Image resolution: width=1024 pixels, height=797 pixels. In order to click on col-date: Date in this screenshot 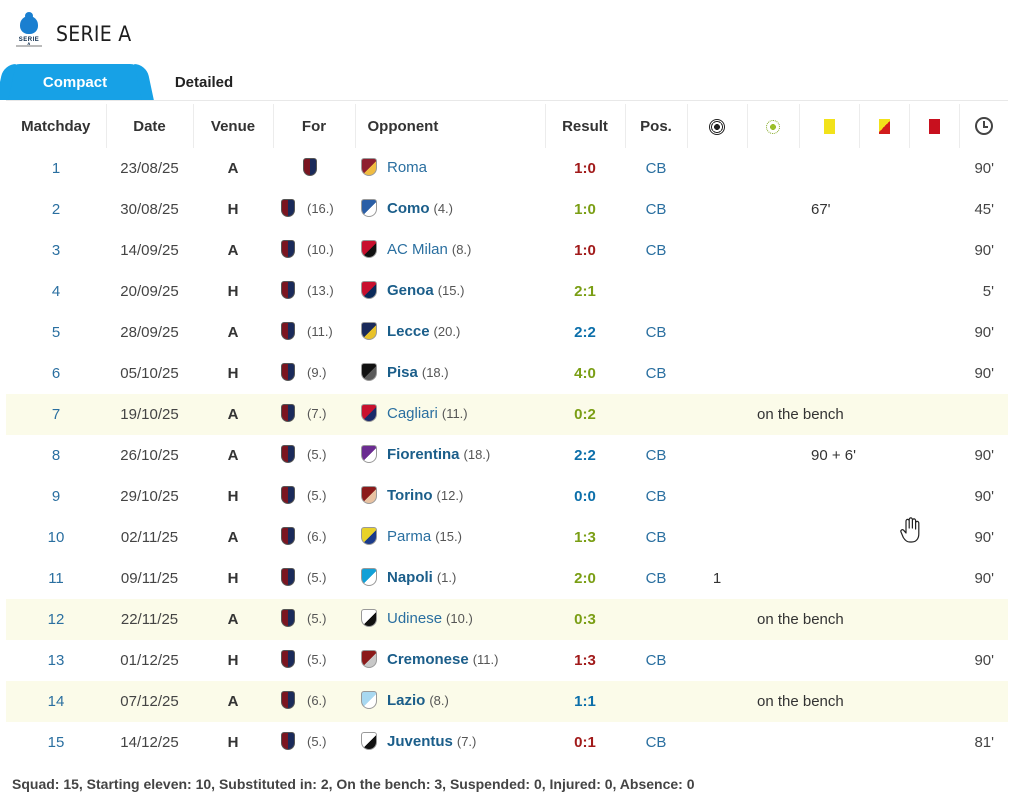, I will do `click(150, 126)`.